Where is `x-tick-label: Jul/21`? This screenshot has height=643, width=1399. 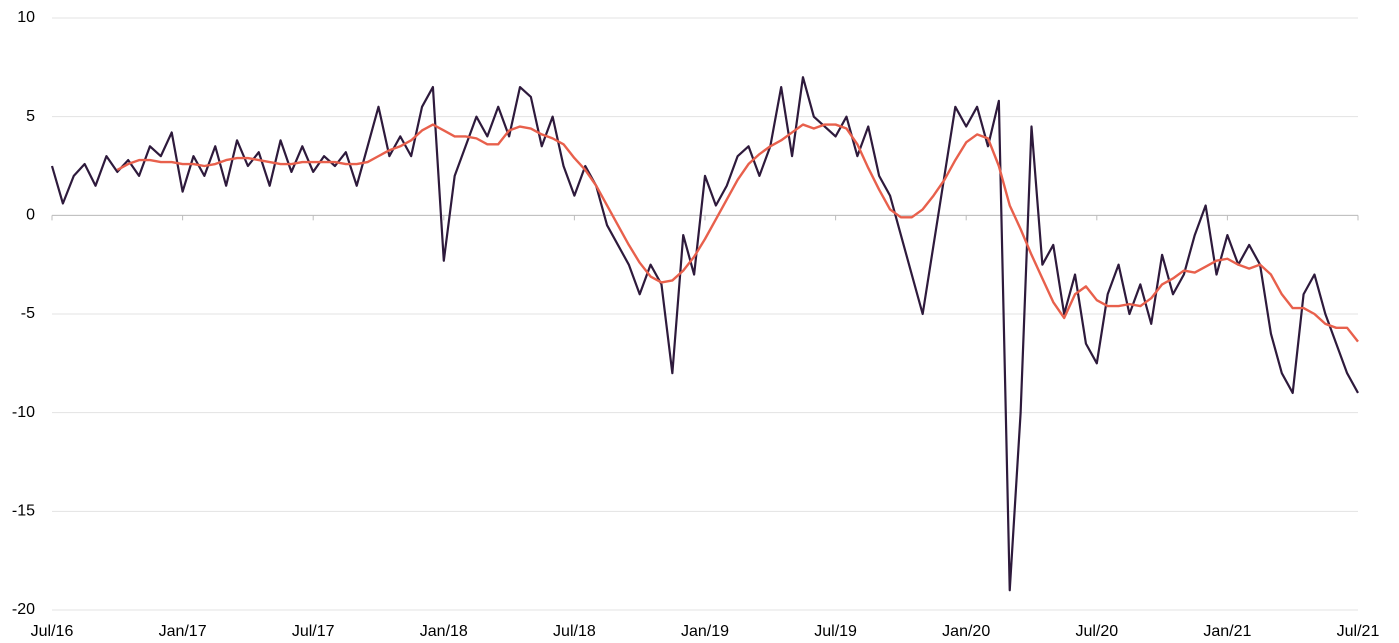 x-tick-label: Jul/21 is located at coordinates (1358, 631).